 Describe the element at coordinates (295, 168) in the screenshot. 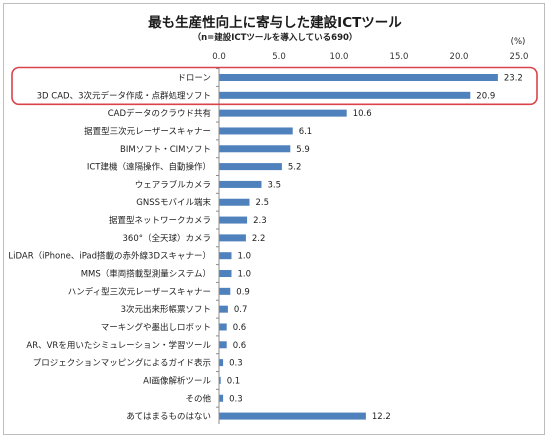

I see `value-label: 5.2` at that location.